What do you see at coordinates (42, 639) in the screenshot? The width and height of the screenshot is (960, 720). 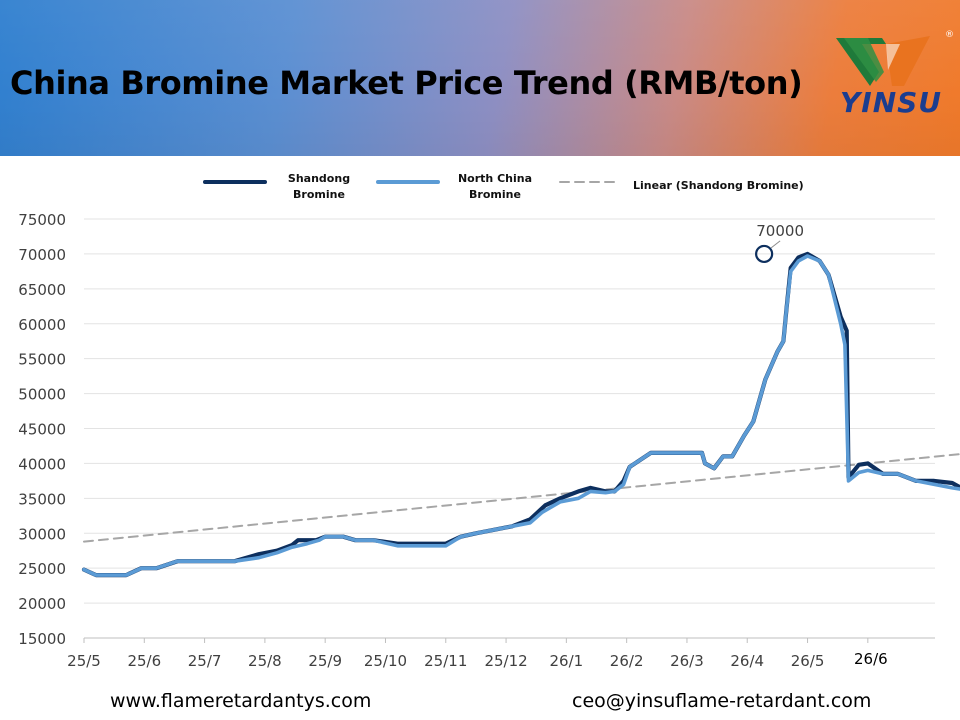 I see `y-tick-label: 15000` at bounding box center [42, 639].